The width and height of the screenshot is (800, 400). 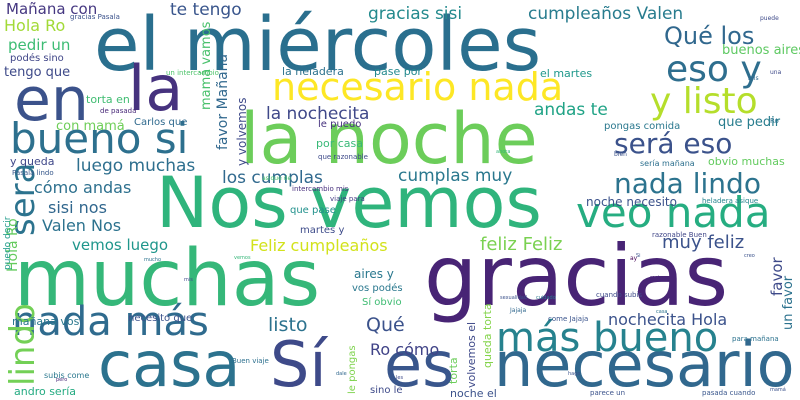 What do you see at coordinates (192, 73) in the screenshot?
I see `cloud-word: un intercambio` at bounding box center [192, 73].